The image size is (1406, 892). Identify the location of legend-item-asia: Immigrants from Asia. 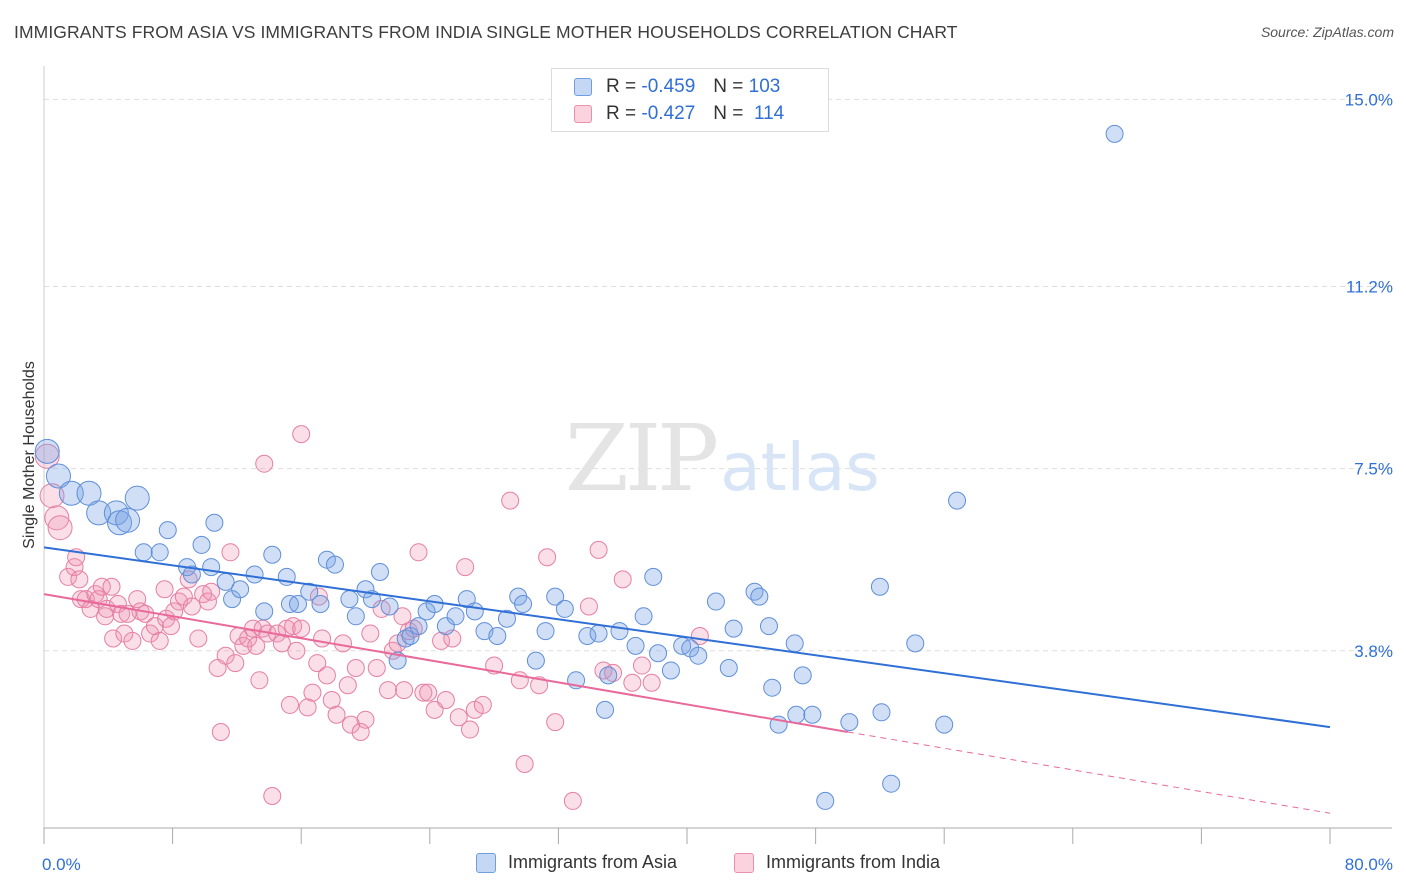
(576, 862).